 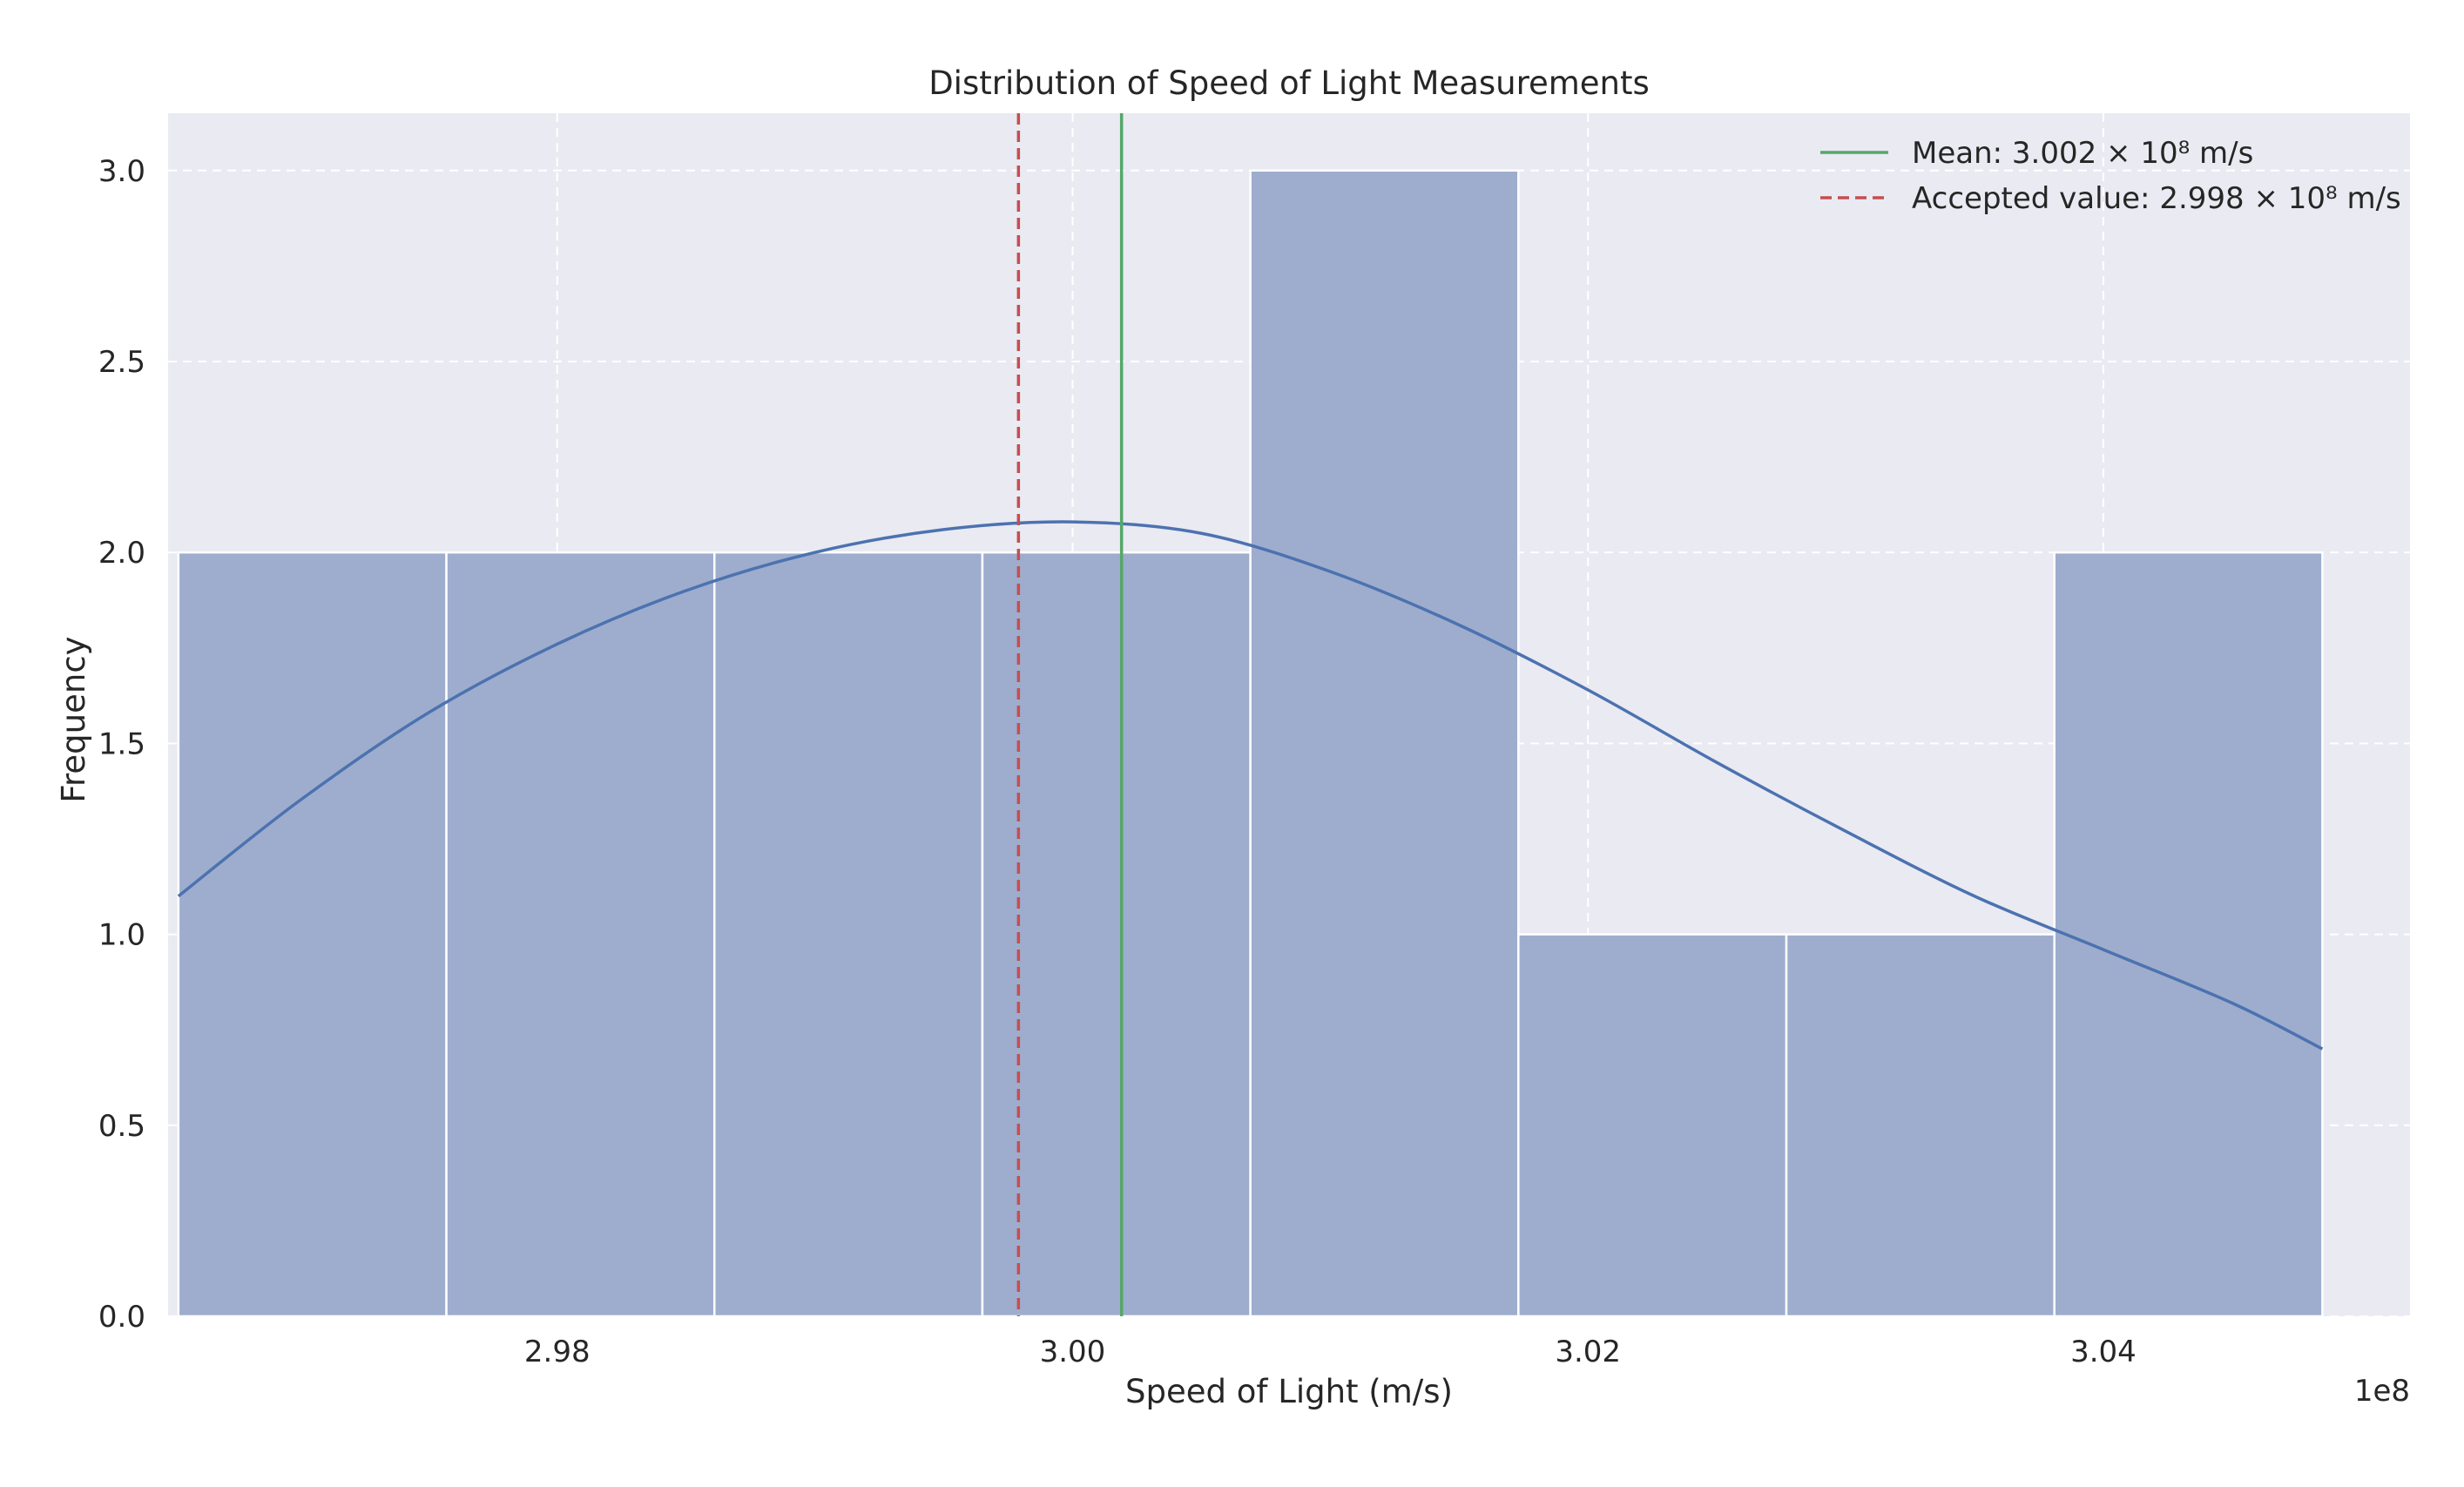 I want to click on legend-accepted-label: Accepted value: 2.998 × 10⁸ m/s, so click(x=2156, y=198).